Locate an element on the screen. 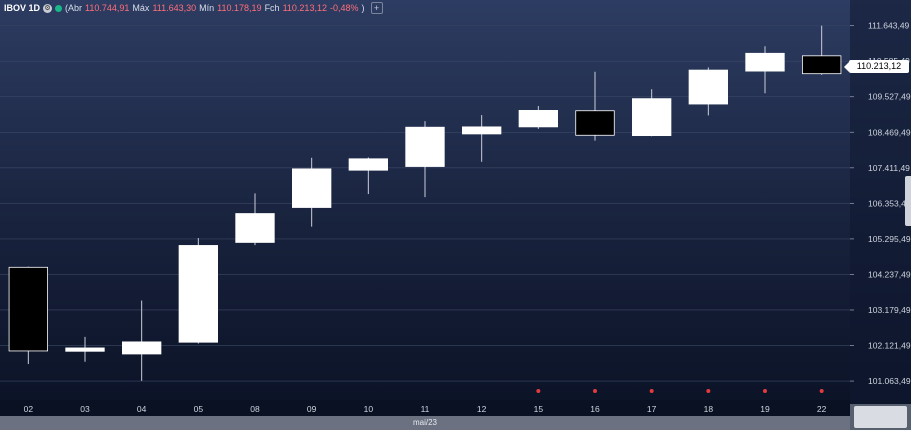  last-price-label: 110.213,12 is located at coordinates (876, 66).